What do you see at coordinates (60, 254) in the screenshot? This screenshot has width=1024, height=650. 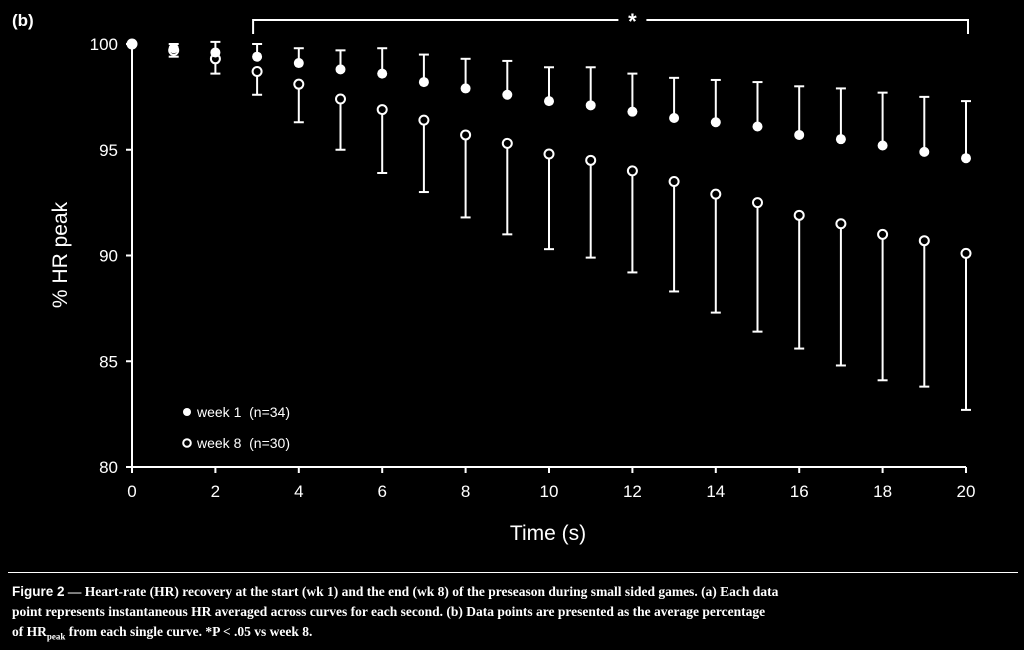 I see `y-axis-title: % HR peak` at bounding box center [60, 254].